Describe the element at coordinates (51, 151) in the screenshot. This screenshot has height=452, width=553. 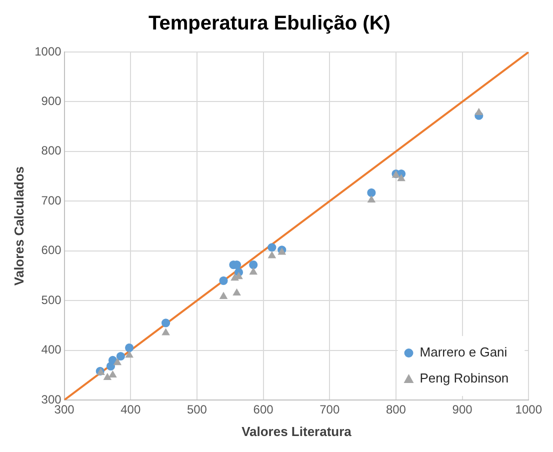
I see `y-tick-label: 800` at that location.